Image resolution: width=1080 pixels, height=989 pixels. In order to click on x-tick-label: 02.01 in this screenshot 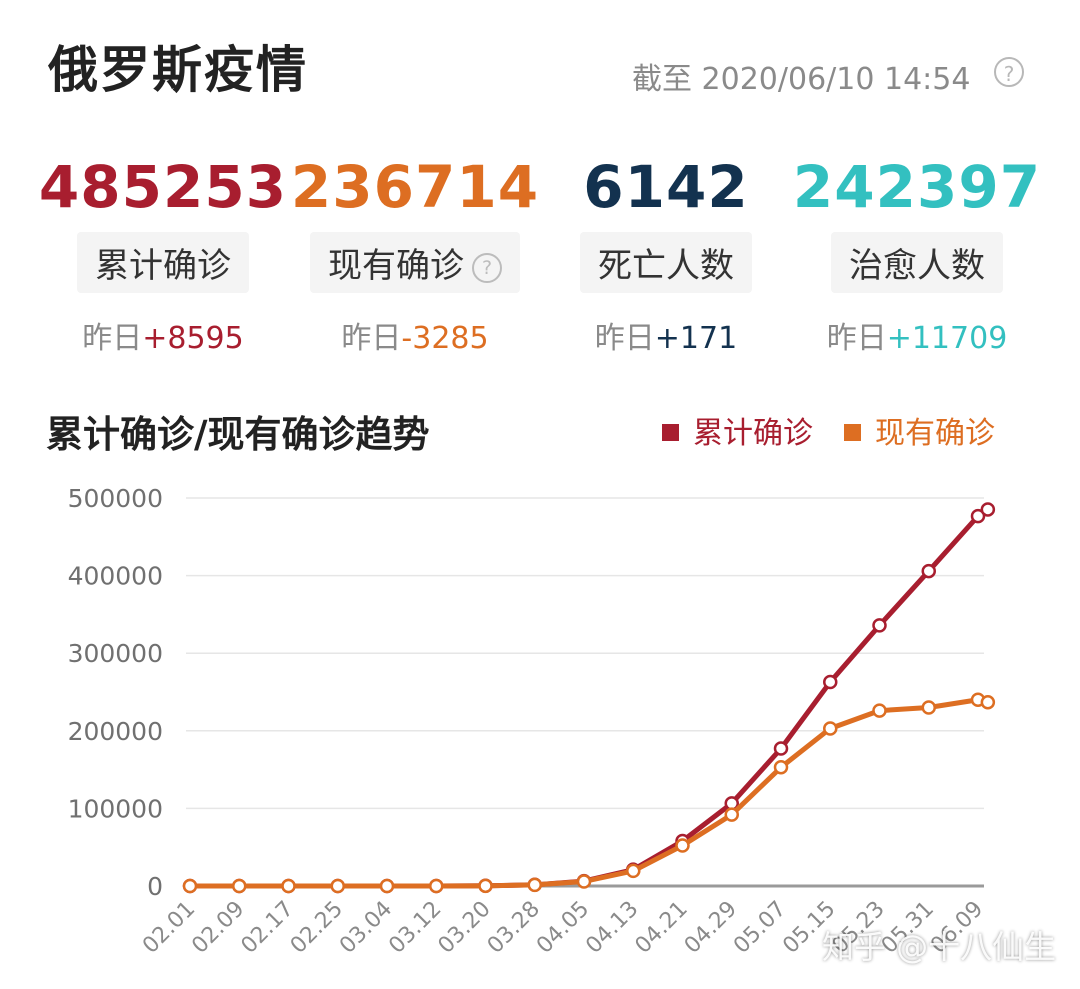, I will do `click(169, 928)`.